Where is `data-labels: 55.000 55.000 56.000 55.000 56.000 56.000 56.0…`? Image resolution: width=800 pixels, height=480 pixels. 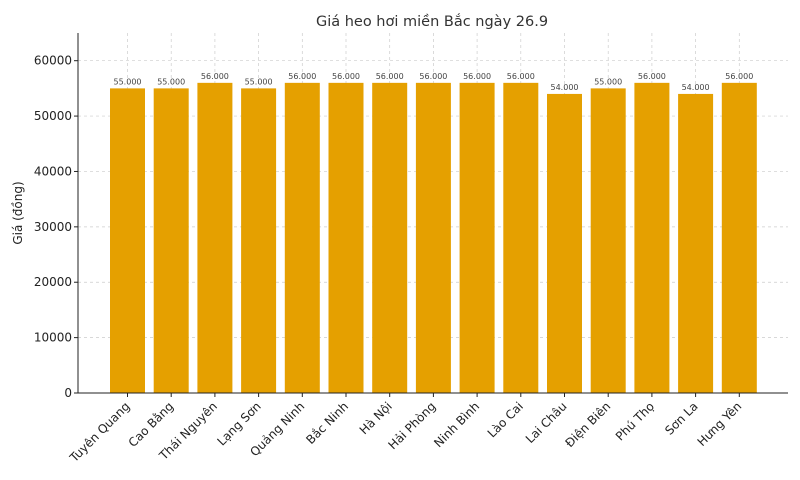
data-labels: 55.000 55.000 56.000 55.000 56.000 56.000 56.0… is located at coordinates (434, 82).